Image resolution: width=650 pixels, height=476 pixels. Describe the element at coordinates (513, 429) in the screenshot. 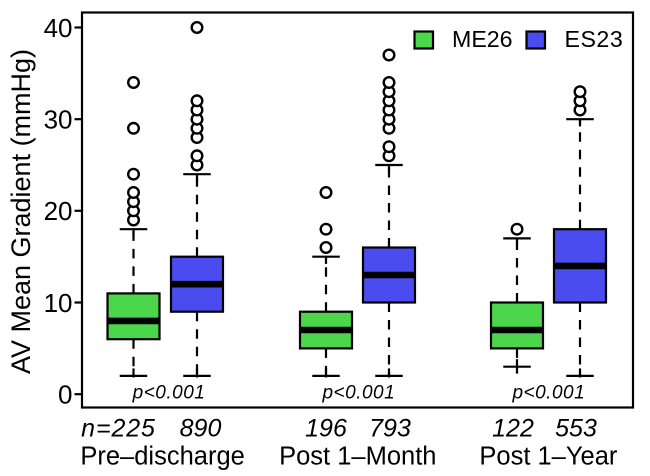

I see `svg-text: 122` at that location.